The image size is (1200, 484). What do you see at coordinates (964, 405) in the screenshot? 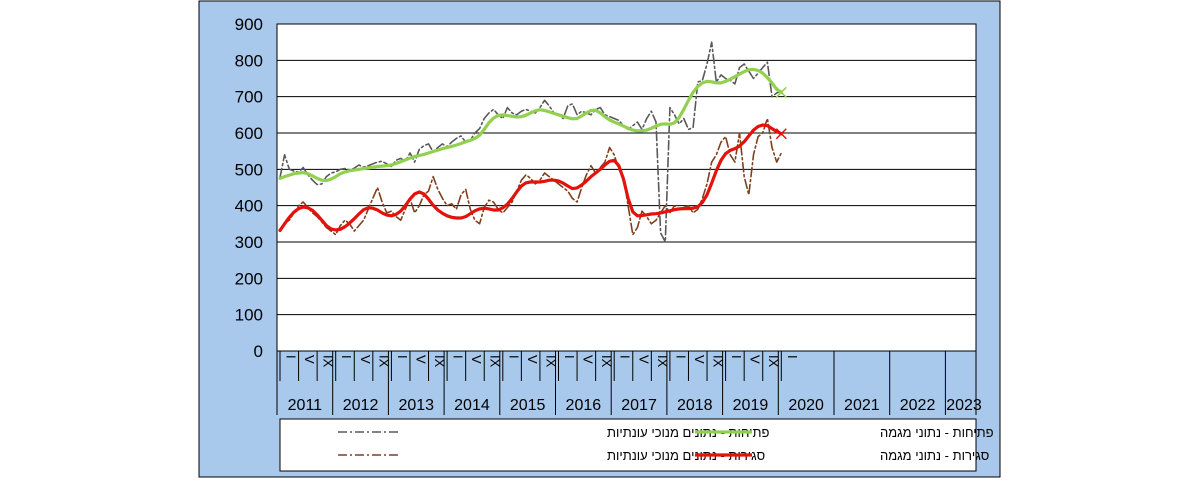
I see `x-year-label: 2023` at bounding box center [964, 405].